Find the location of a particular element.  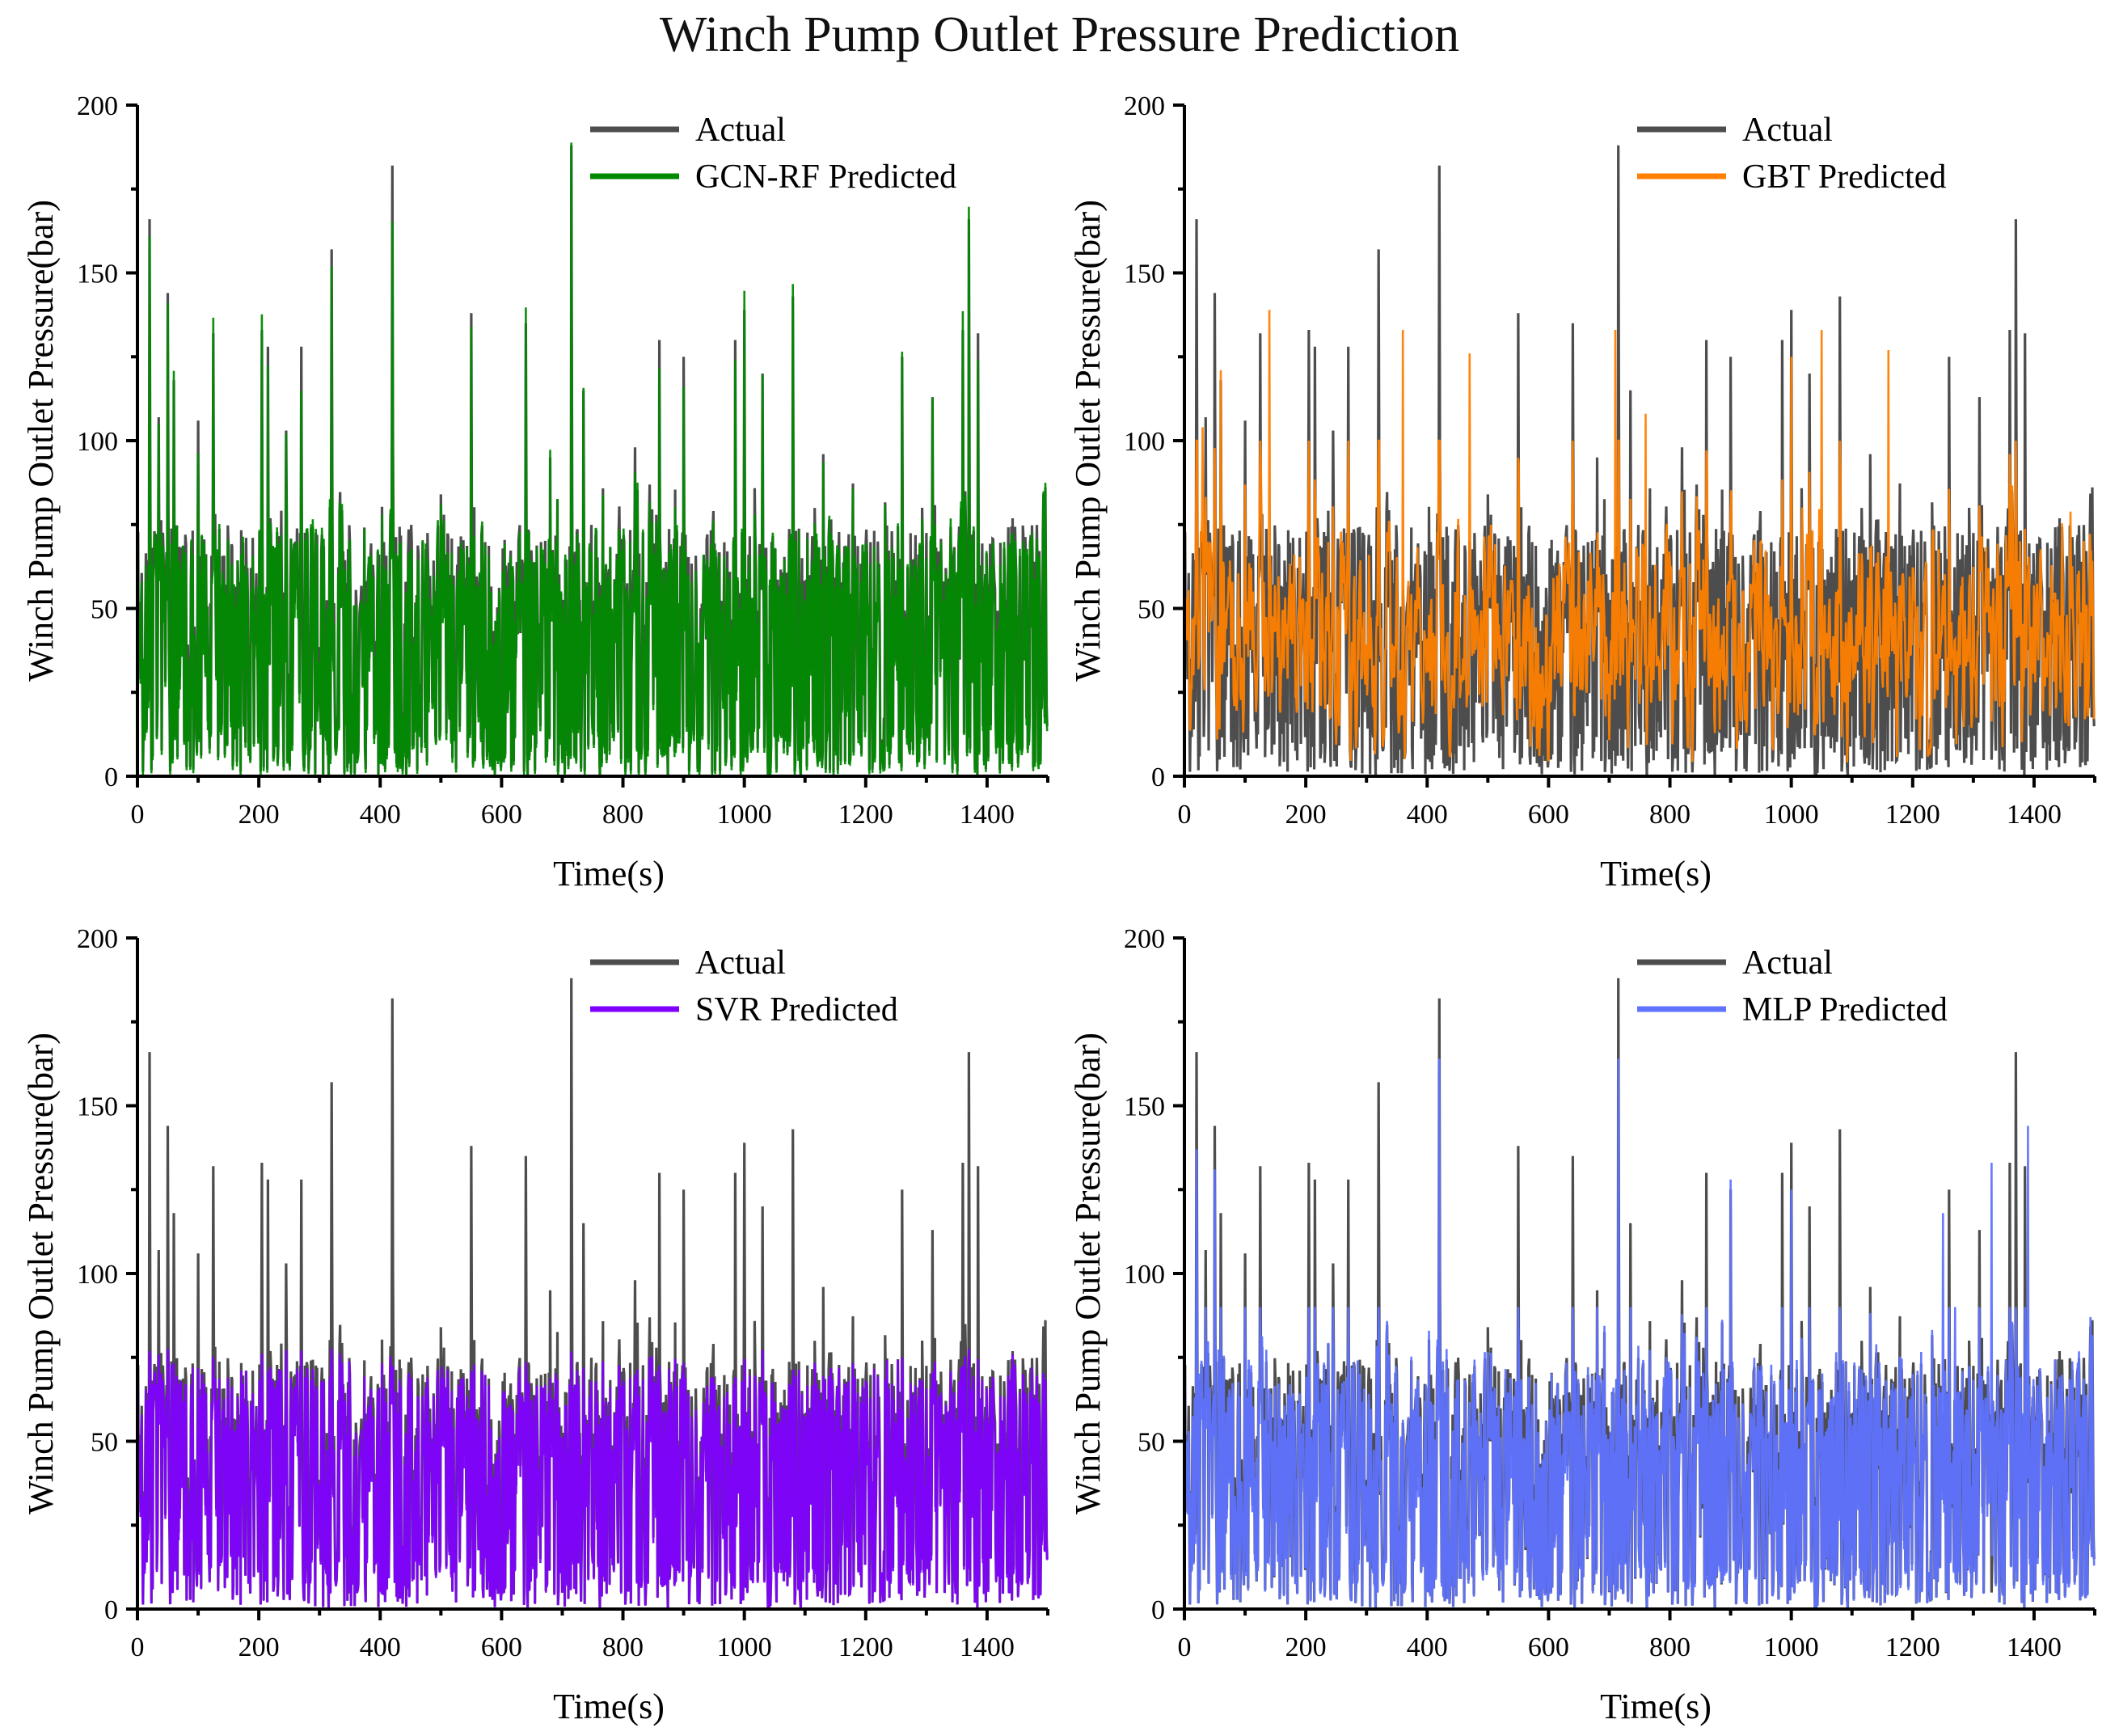

legend-label: MLP Predicted is located at coordinates (1845, 1010).